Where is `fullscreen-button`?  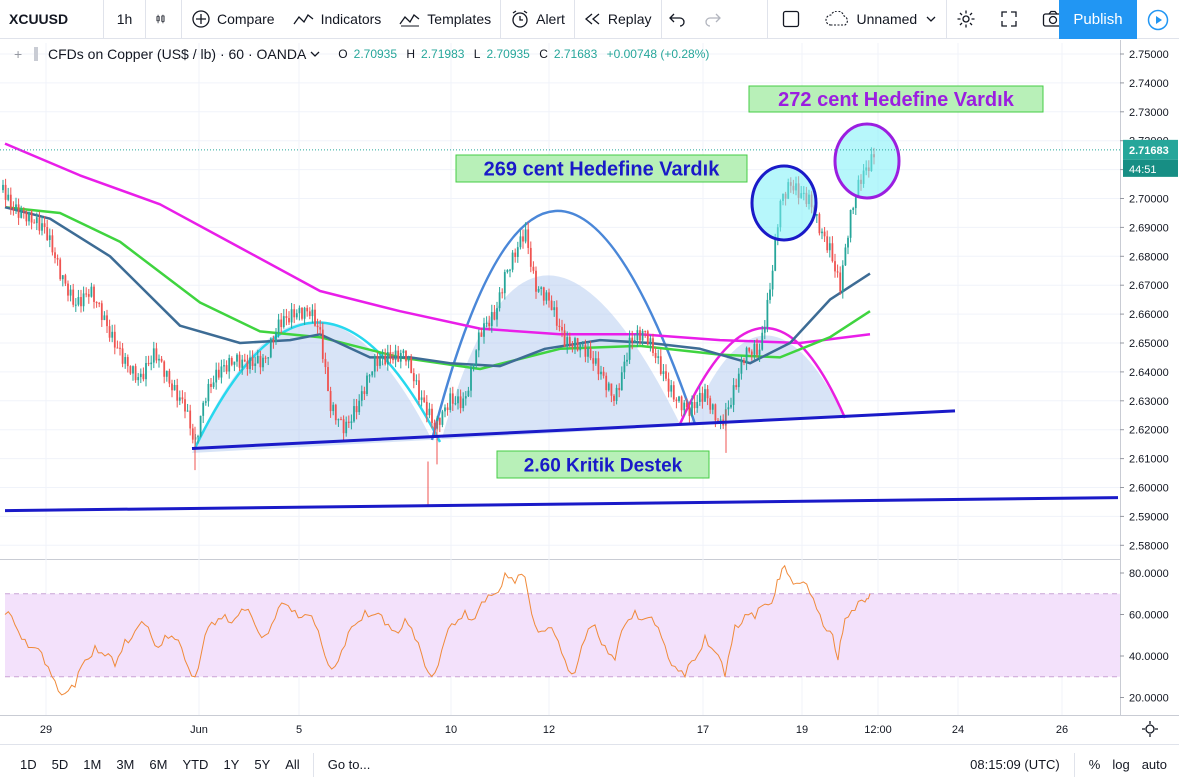
fullscreen-button is located at coordinates (1012, 19).